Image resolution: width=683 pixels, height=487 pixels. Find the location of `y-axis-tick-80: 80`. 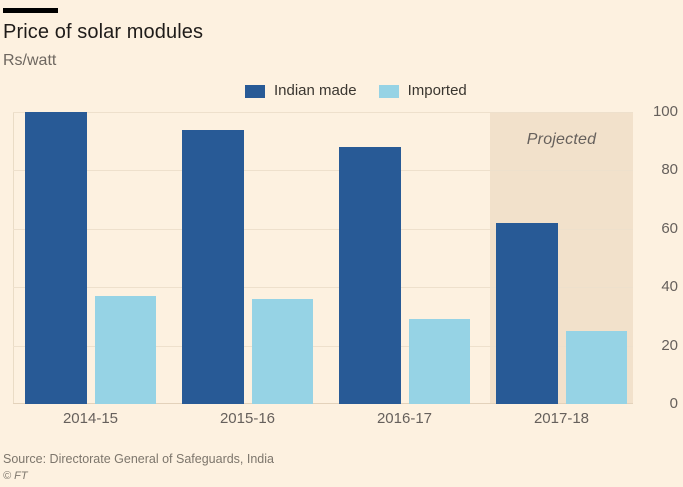

y-axis-tick-80: 80 is located at coordinates (669, 170).